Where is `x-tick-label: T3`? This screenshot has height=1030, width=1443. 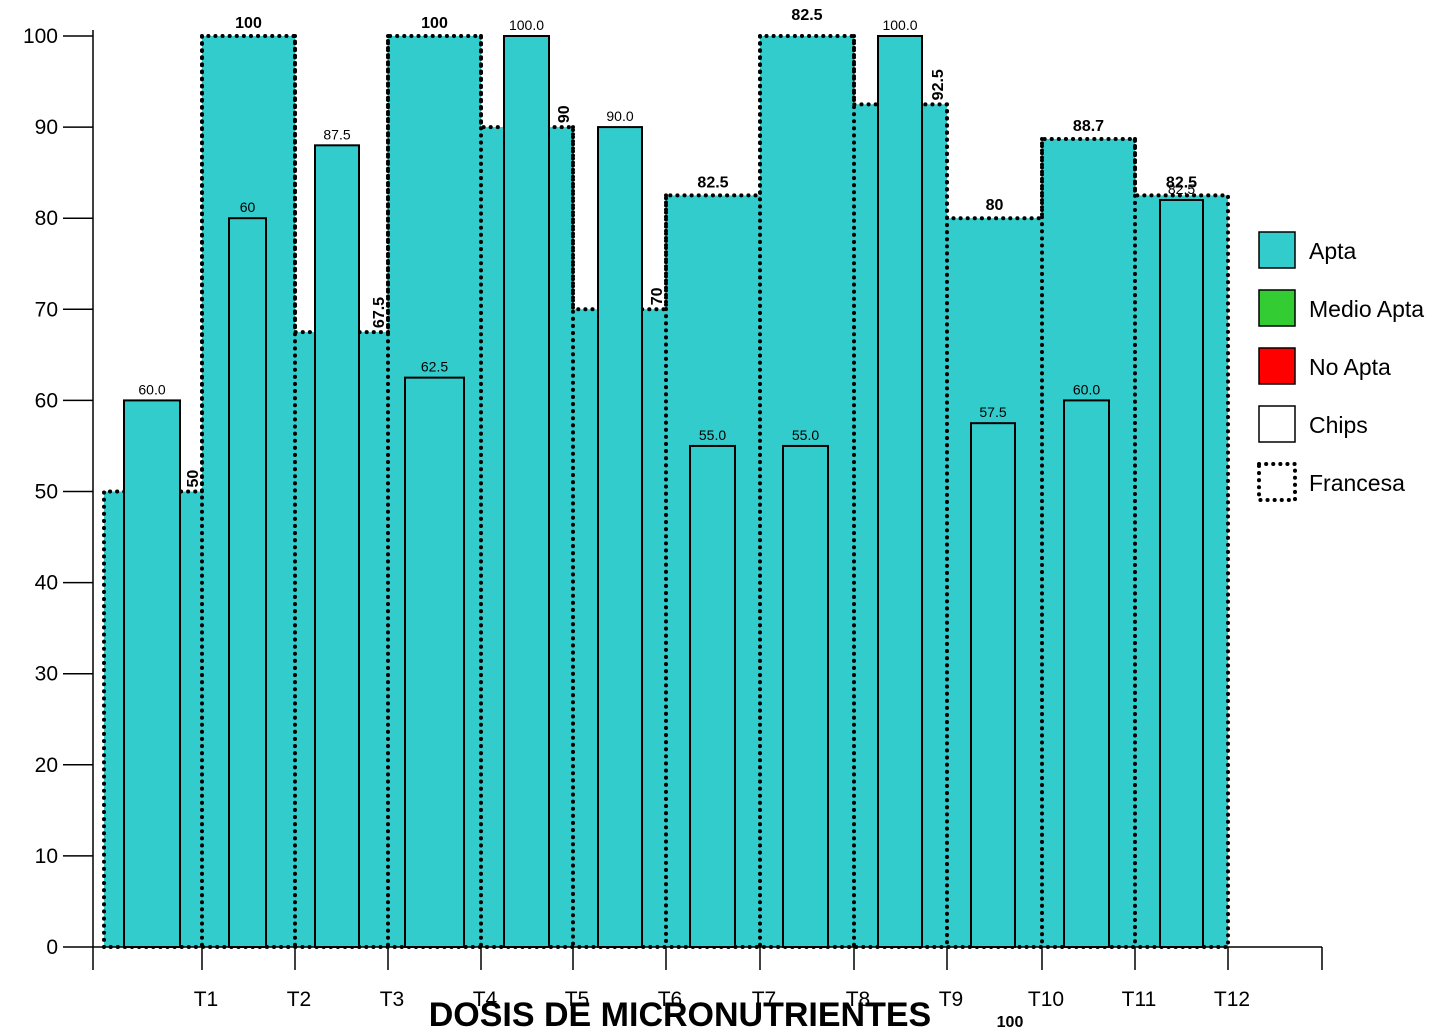
x-tick-label: T3 is located at coordinates (392, 999).